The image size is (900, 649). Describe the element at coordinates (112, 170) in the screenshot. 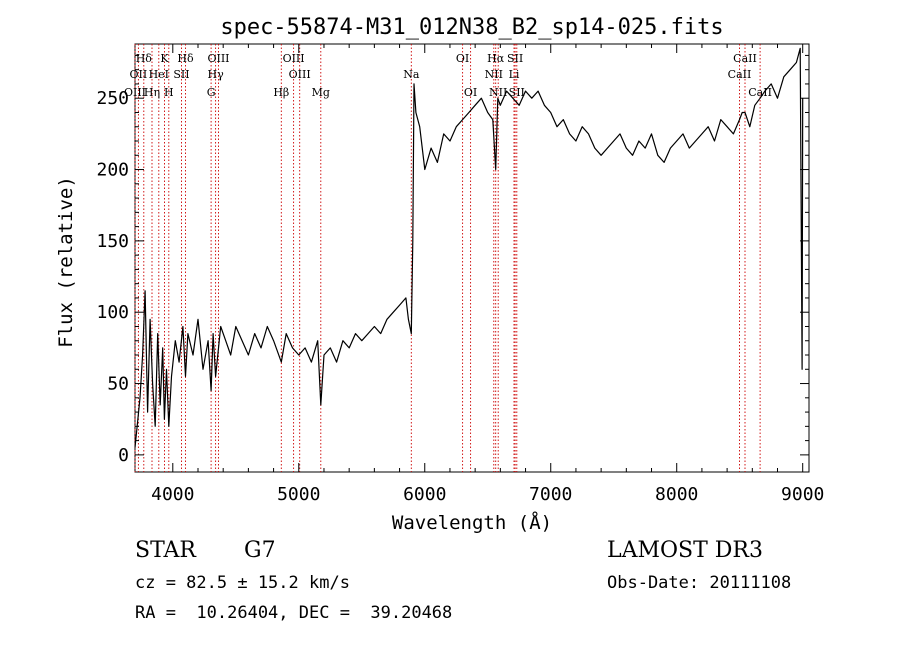

I see `y-tick-label-200: 200` at that location.